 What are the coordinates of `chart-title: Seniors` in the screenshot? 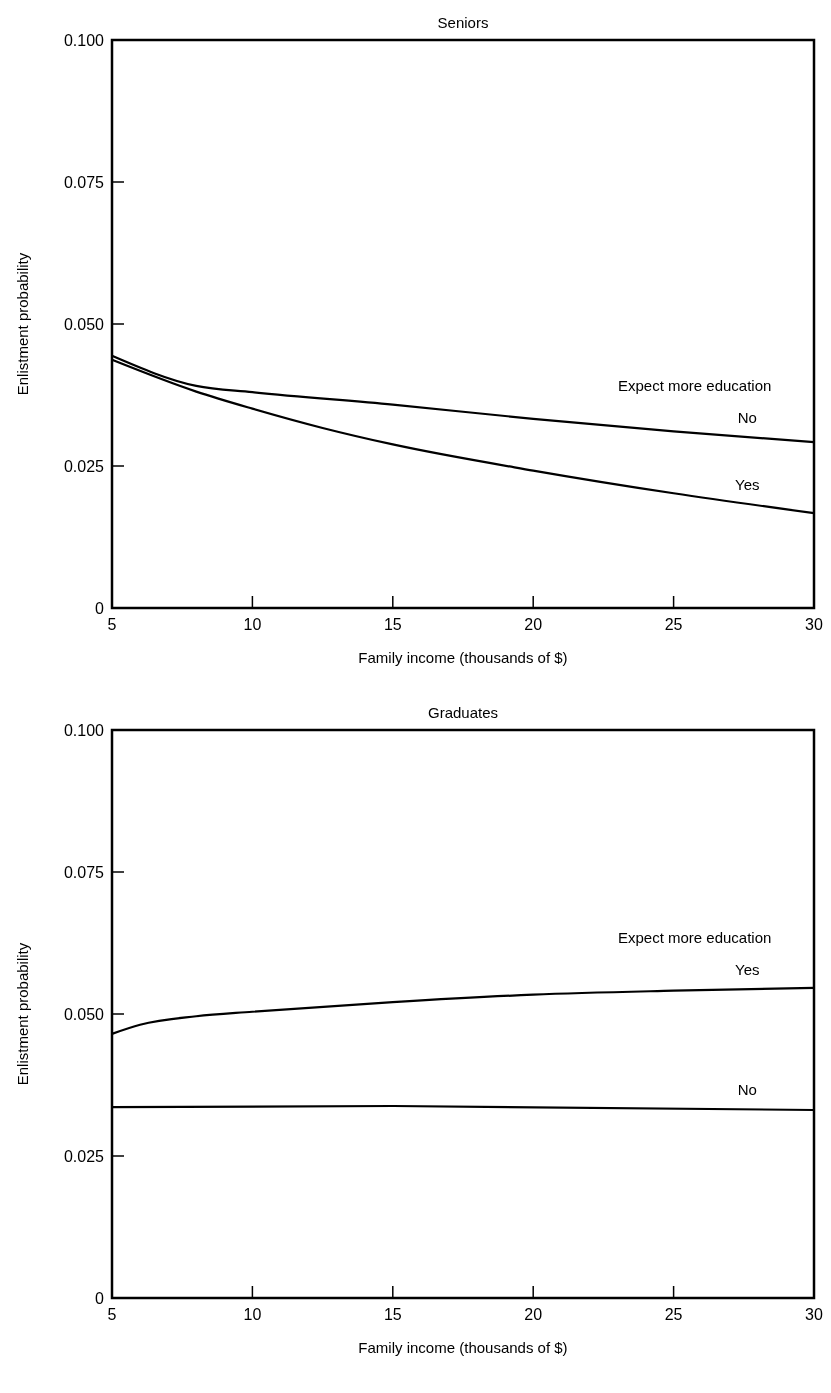 It's located at (463, 22).